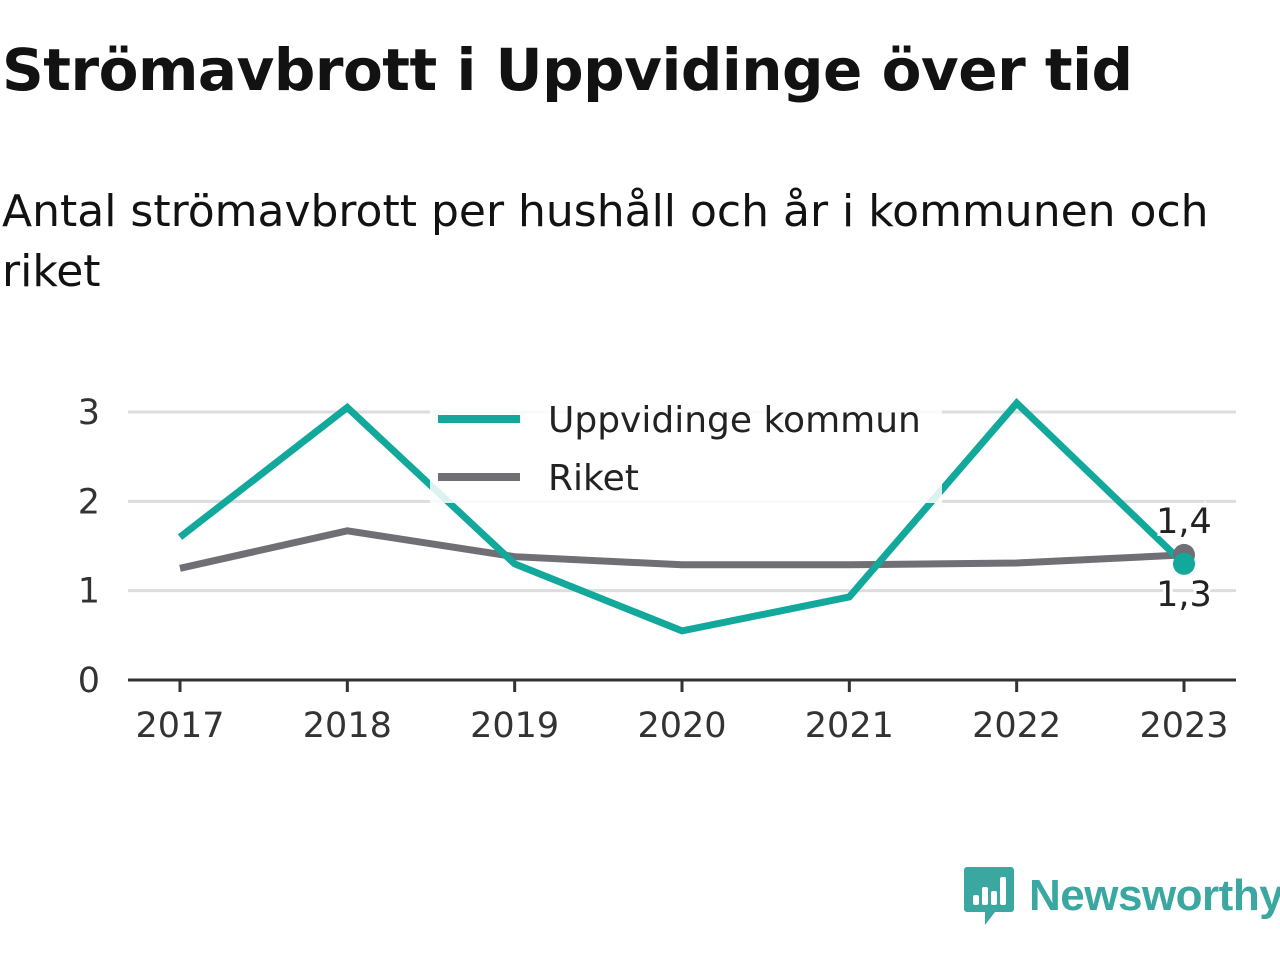  I want to click on end-labels: 1,4 1,3, so click(1184, 558).